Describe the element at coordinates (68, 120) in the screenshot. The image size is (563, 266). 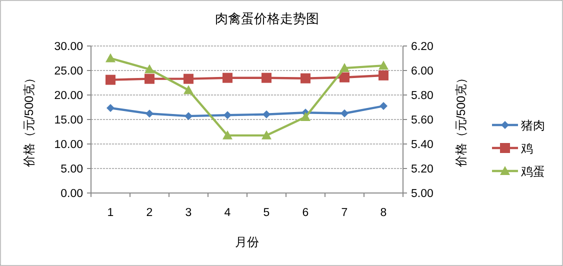
I see `y-tick-label: 15.00` at that location.